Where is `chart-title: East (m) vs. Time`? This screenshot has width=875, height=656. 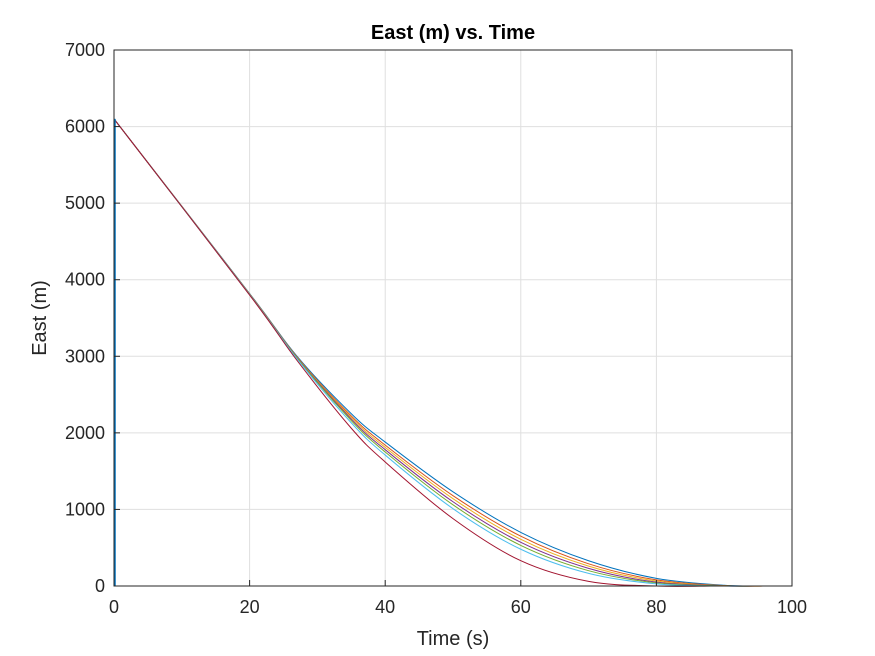
chart-title: East (m) vs. Time is located at coordinates (453, 33).